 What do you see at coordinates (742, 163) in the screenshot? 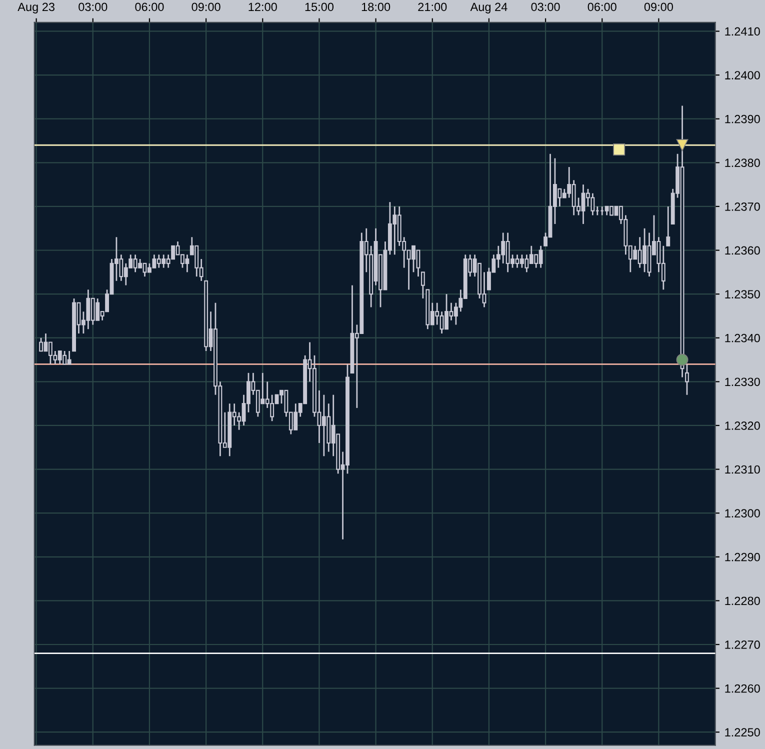
I see `y-tick-label: 1.2380` at bounding box center [742, 163].